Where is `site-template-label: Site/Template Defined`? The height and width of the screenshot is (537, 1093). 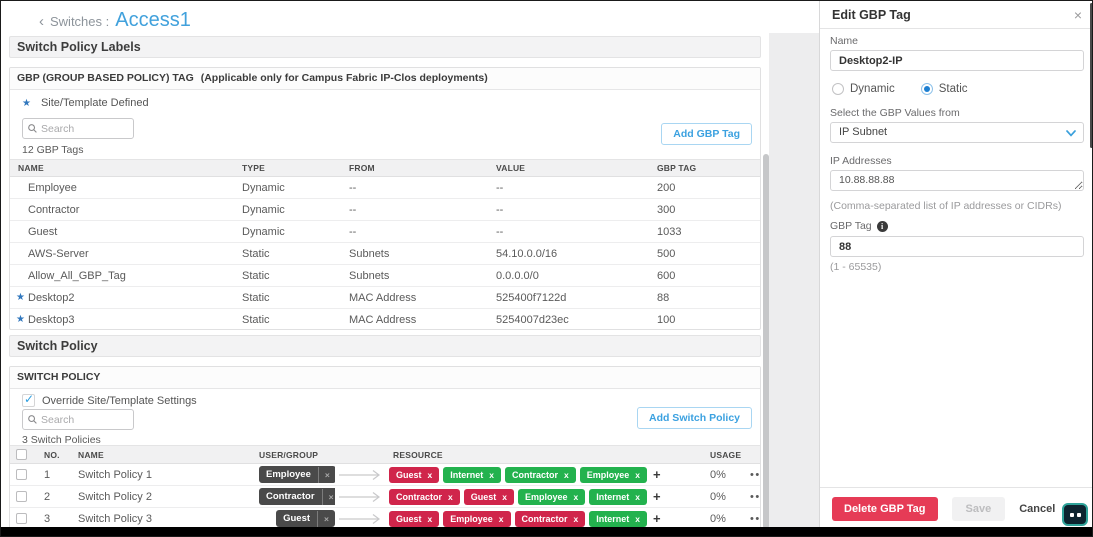 site-template-label: Site/Template Defined is located at coordinates (94, 103).